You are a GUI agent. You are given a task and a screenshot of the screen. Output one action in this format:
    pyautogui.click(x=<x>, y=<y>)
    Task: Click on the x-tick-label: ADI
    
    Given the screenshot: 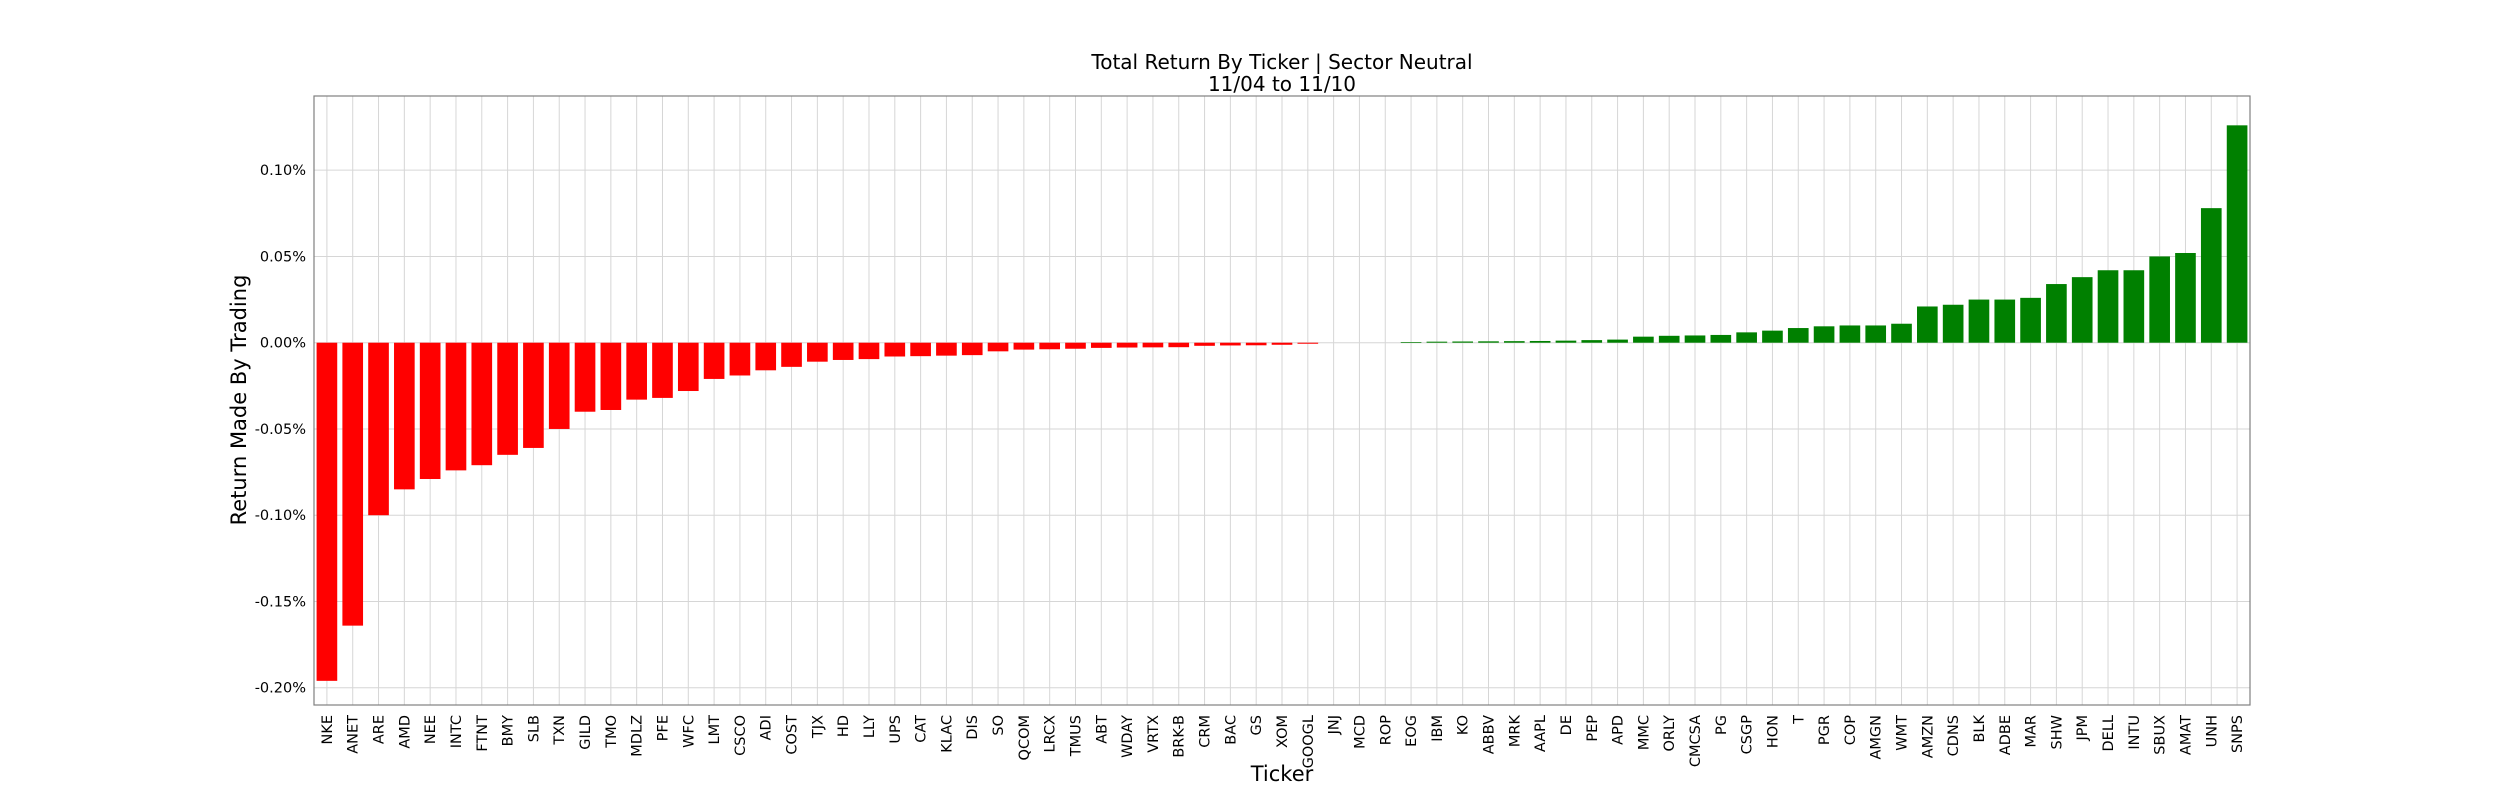 What is the action you would take?
    pyautogui.click(x=767, y=727)
    